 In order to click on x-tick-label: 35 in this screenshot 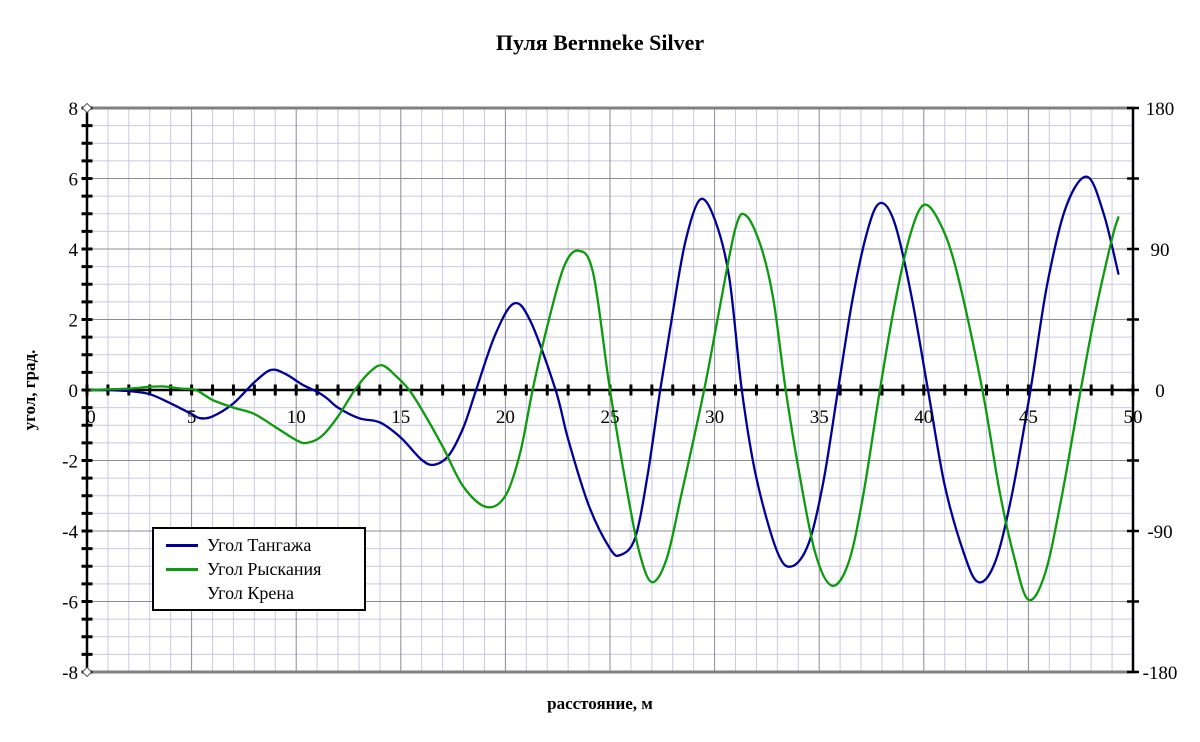, I will do `click(819, 417)`.